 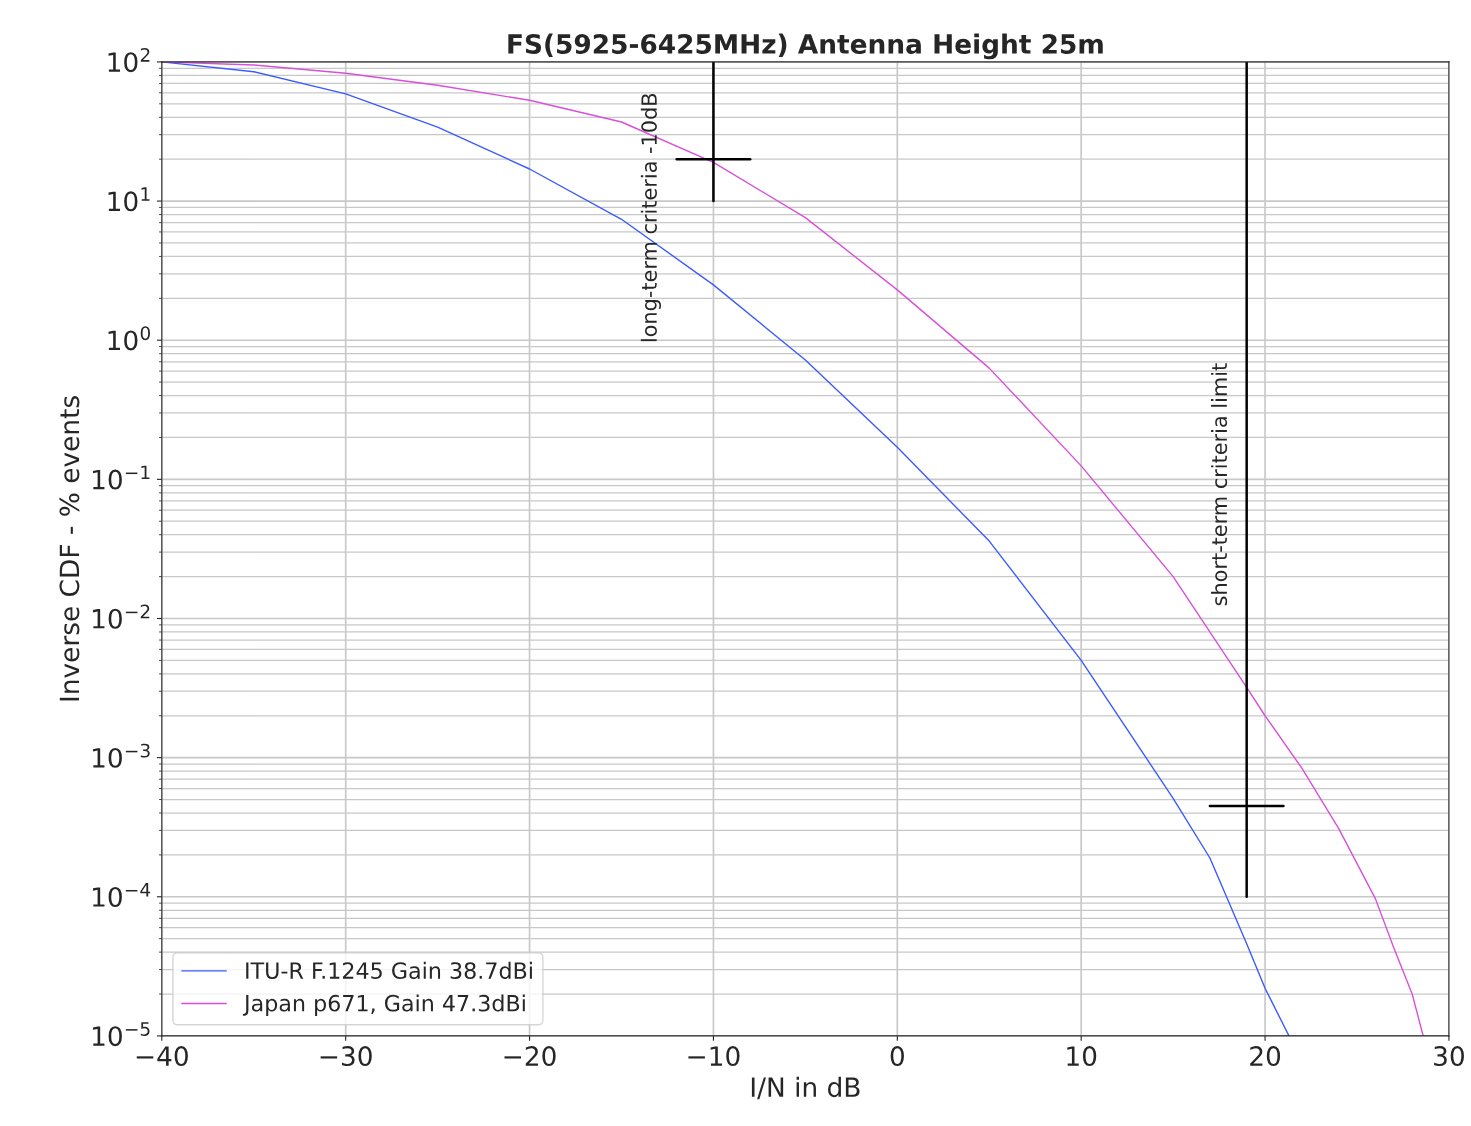 I want to click on y-tick-label: 10$^{1}$, so click(x=129, y=199).